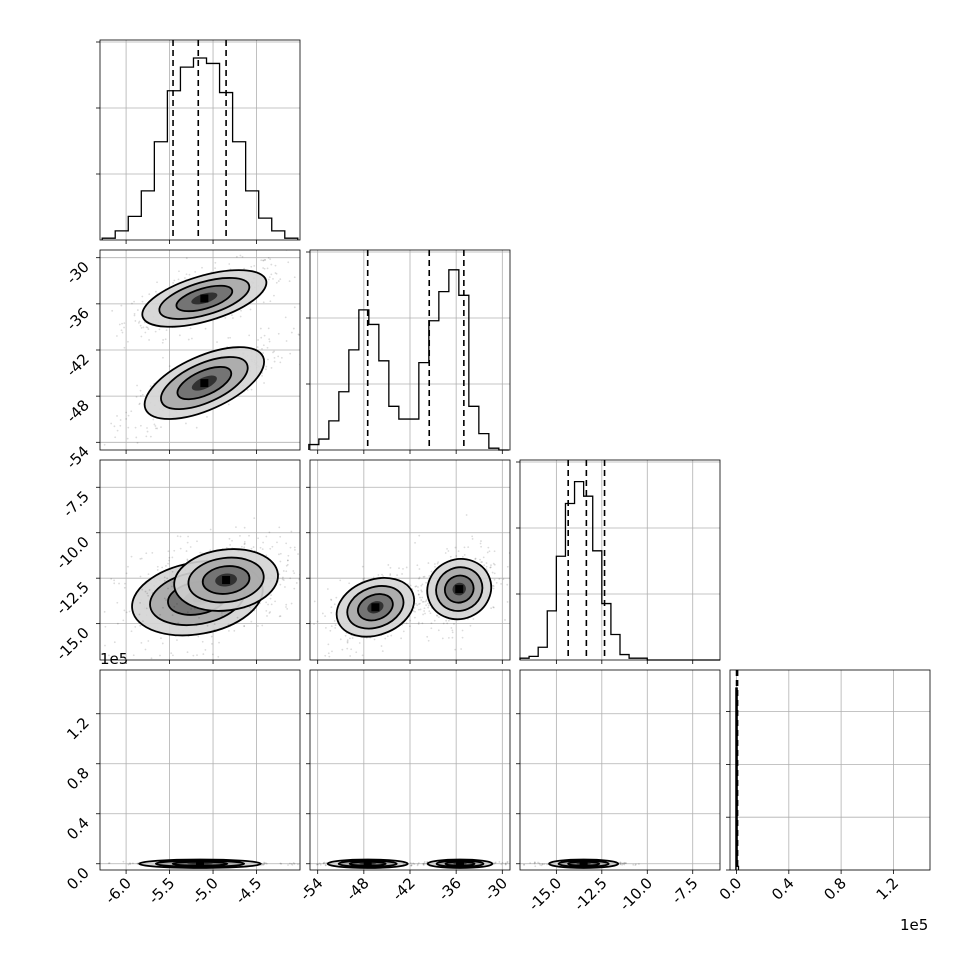  What do you see at coordinates (75, 503) in the screenshot?
I see `y-tick-label: -7.5` at bounding box center [75, 503].